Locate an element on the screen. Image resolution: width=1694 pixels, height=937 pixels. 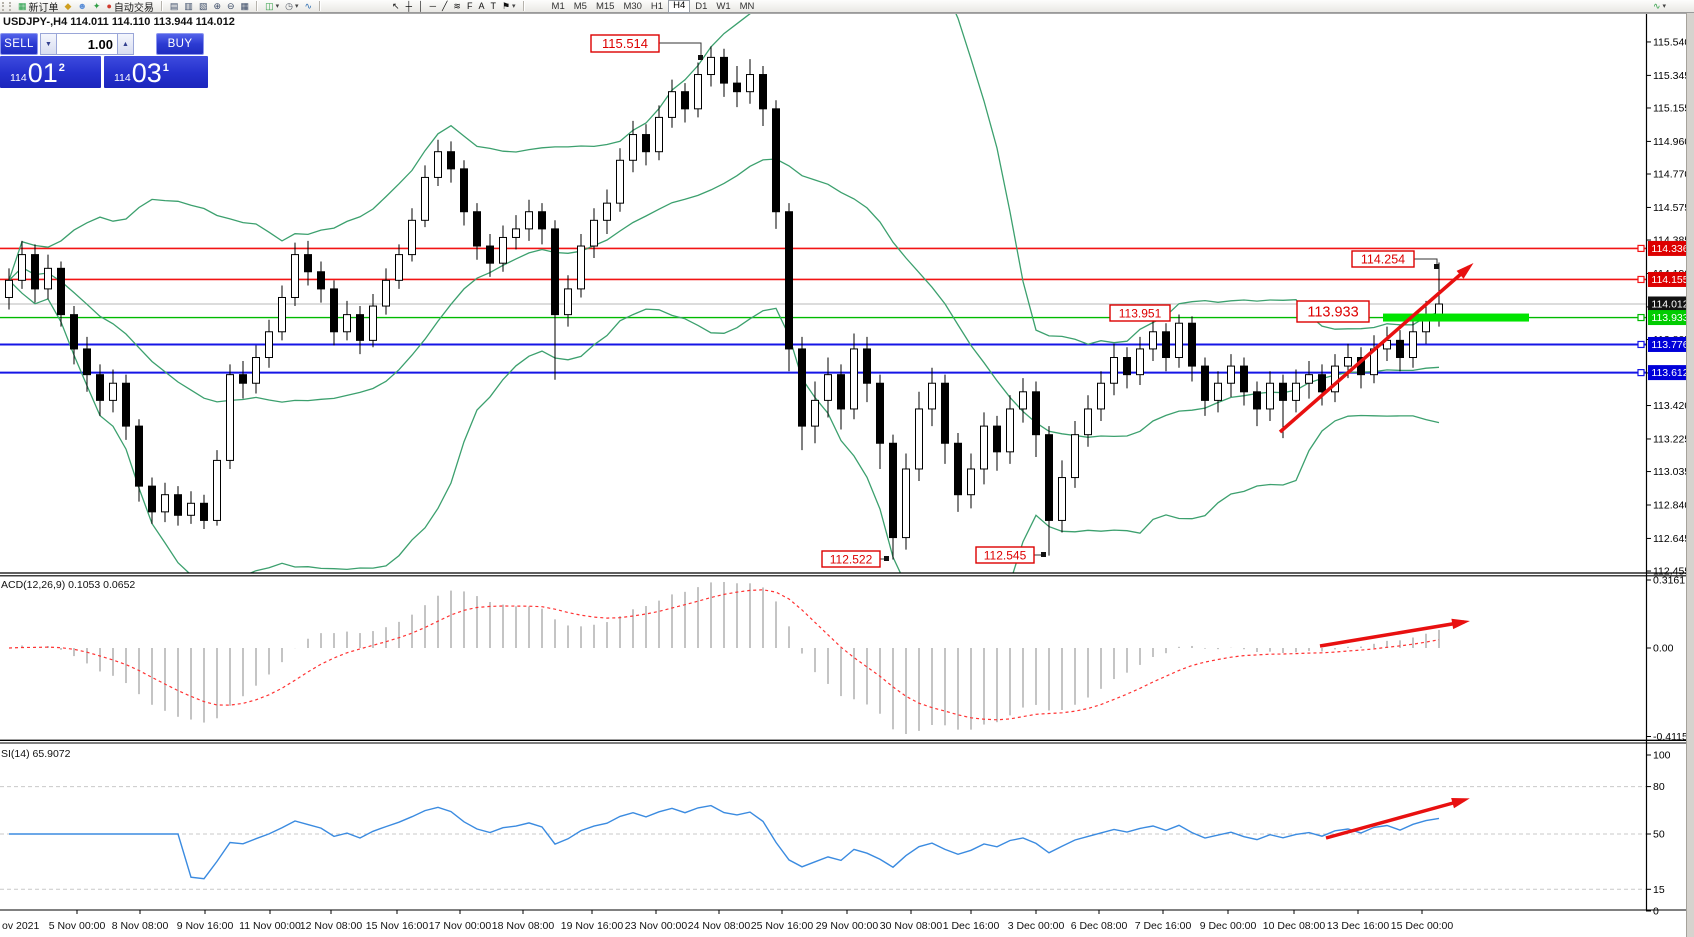
svg-text: 113.612 is located at coordinates (1669, 373).